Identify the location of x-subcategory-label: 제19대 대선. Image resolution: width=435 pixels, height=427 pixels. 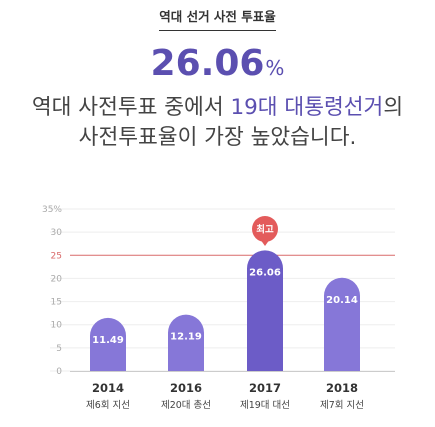
(265, 405).